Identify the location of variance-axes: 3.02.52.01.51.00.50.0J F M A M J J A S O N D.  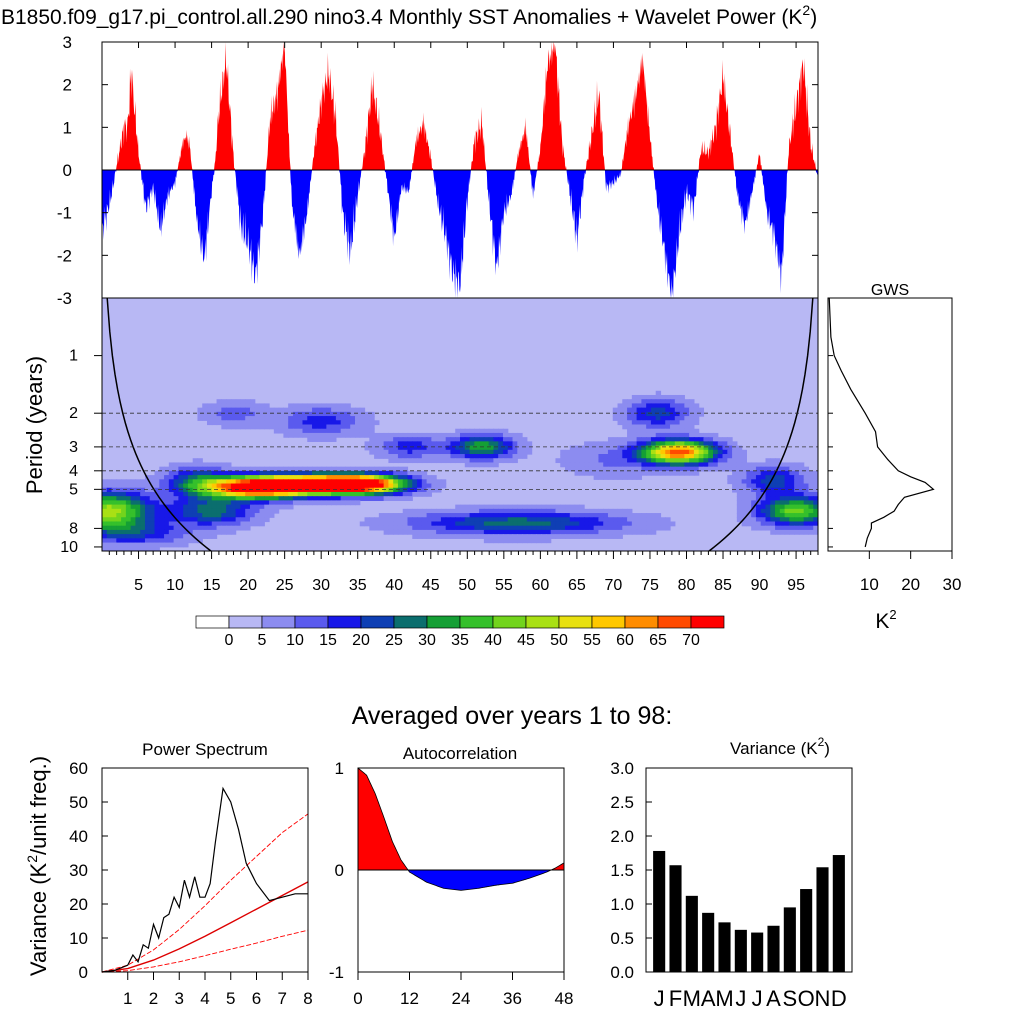
(728, 885).